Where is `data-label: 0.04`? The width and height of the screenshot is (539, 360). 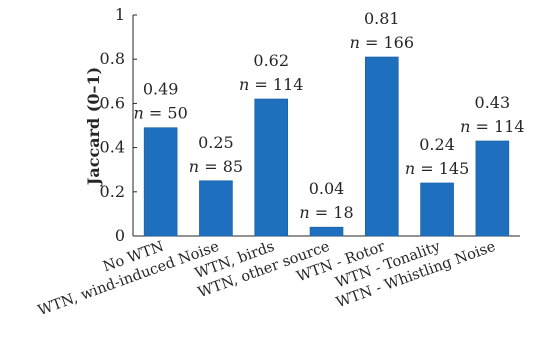 data-label: 0.04 is located at coordinates (327, 188).